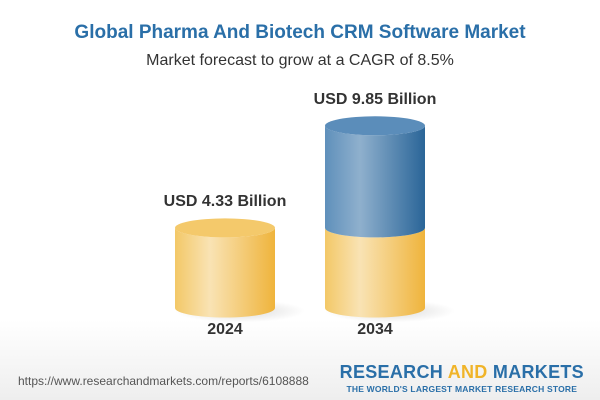  What do you see at coordinates (225, 201) in the screenshot?
I see `data-label: USD 4.33 Billion` at bounding box center [225, 201].